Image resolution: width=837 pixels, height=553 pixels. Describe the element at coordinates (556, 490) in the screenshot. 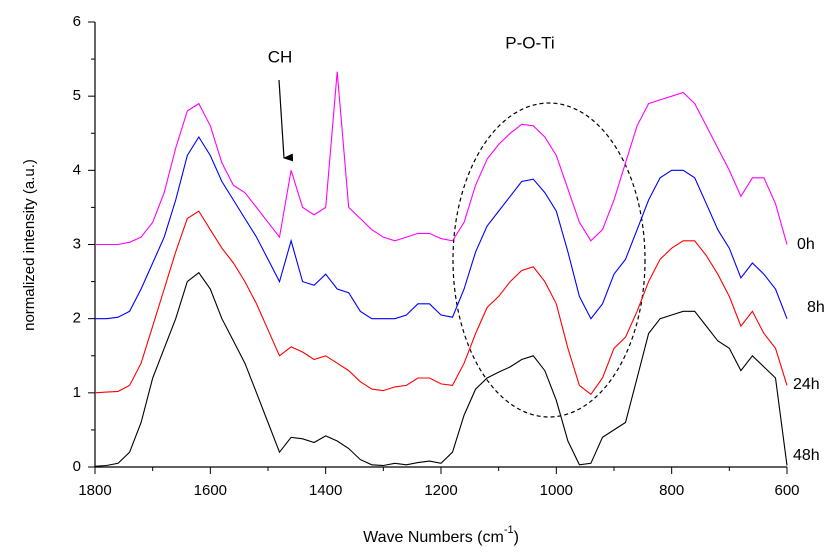

I see `x-tick-label: 1000` at that location.